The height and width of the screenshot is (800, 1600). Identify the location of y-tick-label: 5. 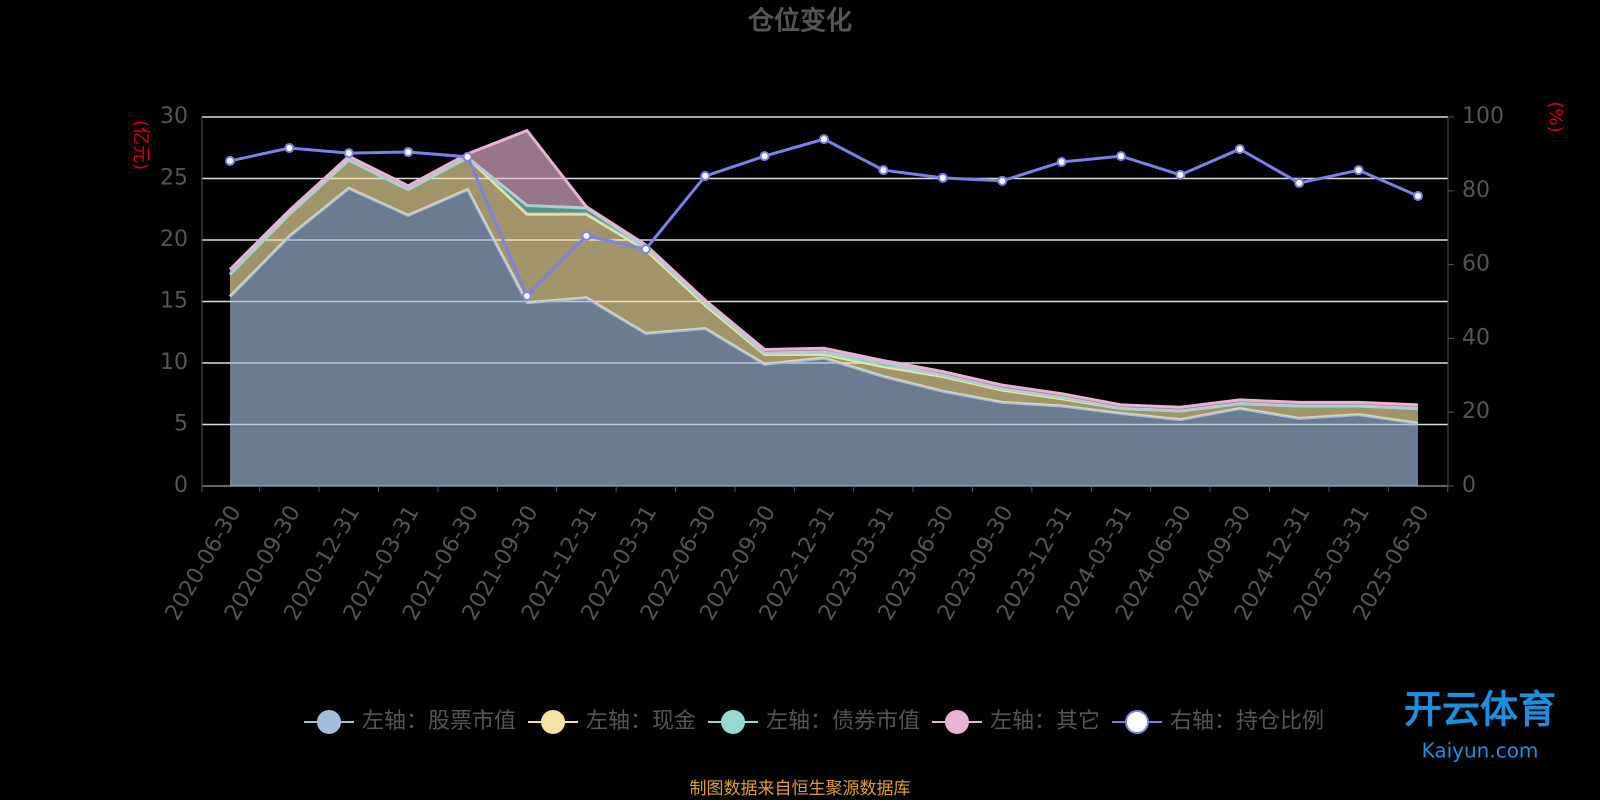
(181, 424).